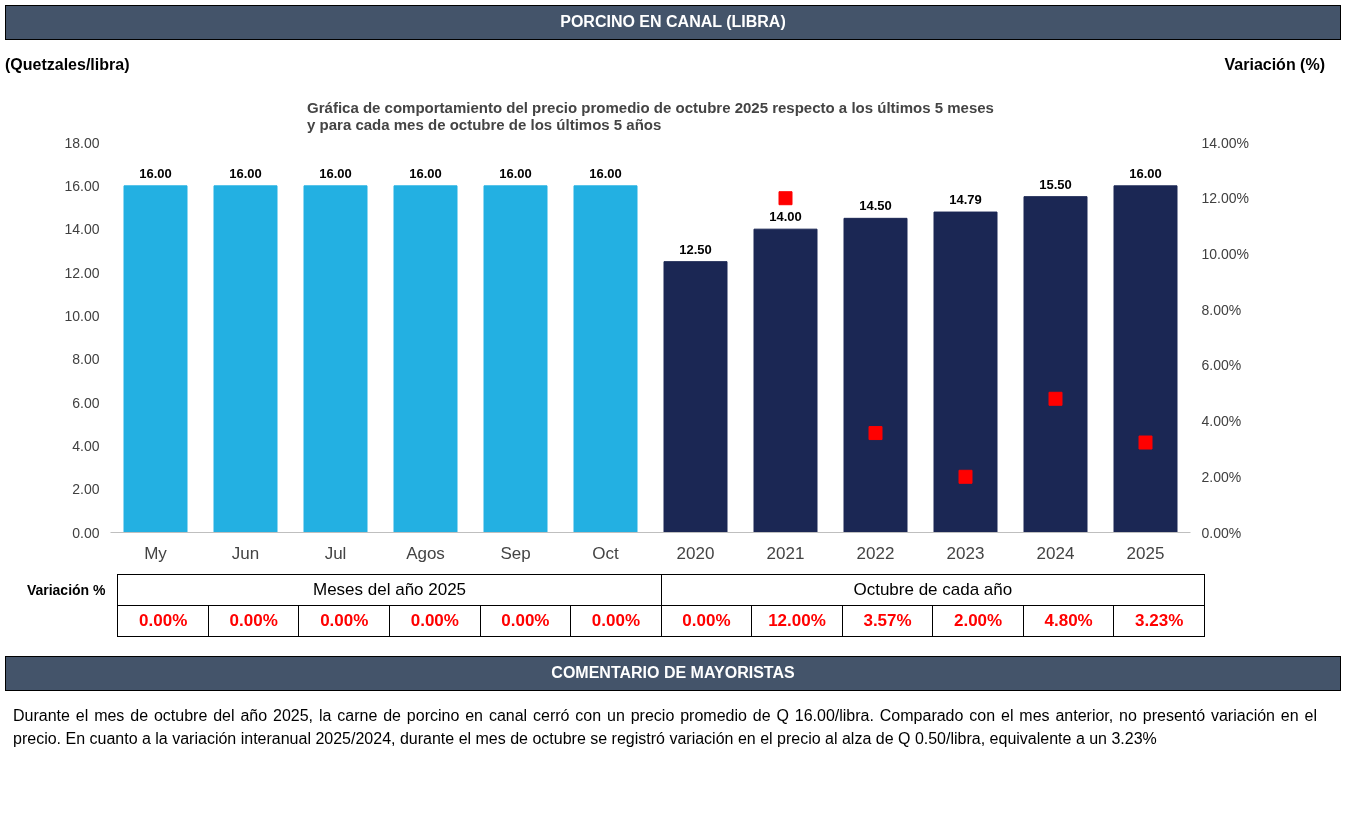 This screenshot has width=1348, height=833. I want to click on data-label: 15.50, so click(1055, 184).